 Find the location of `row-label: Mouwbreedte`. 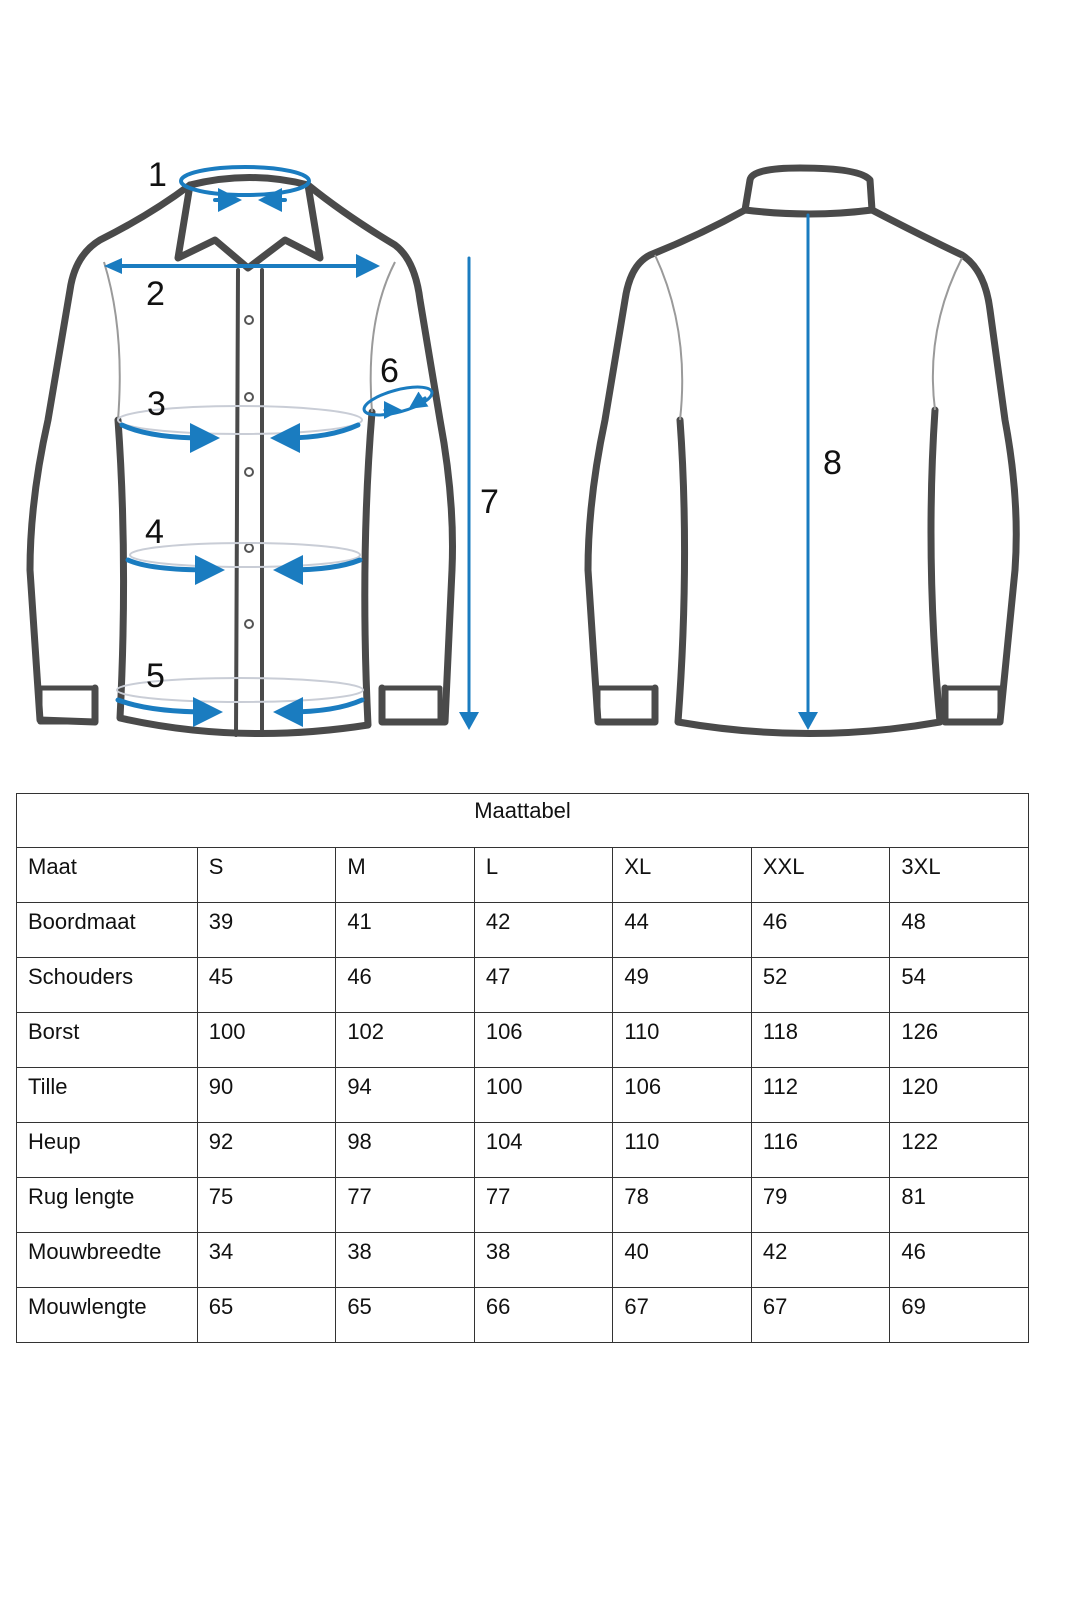

row-label: Mouwbreedte is located at coordinates (107, 1260).